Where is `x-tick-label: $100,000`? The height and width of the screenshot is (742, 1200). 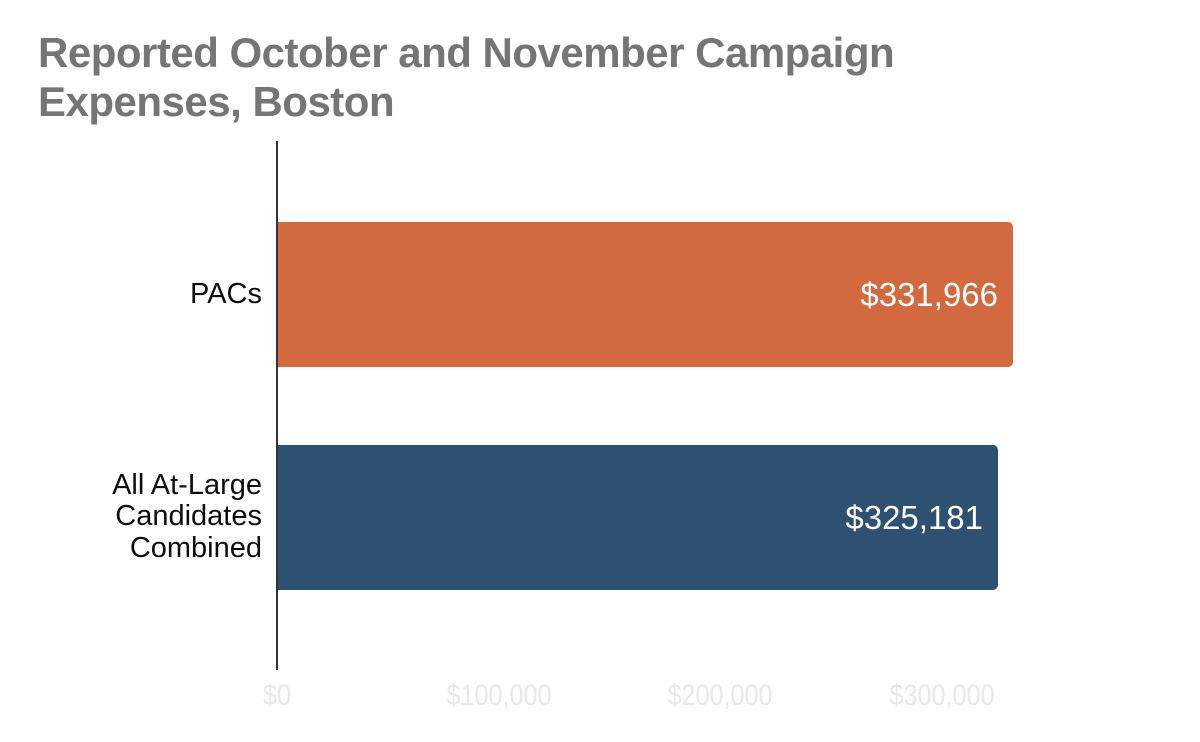 x-tick-label: $100,000 is located at coordinates (498, 695).